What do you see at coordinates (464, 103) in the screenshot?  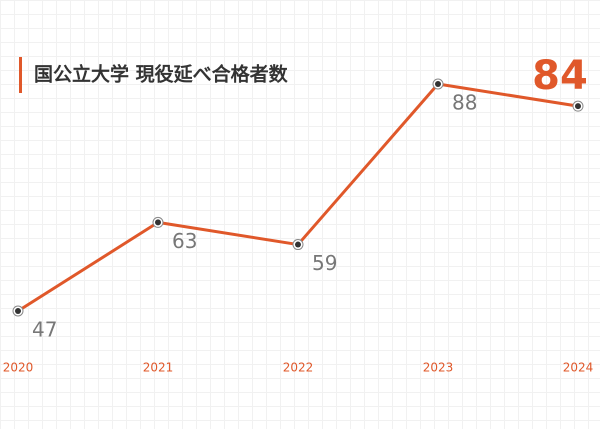 I see `data-label: 88` at bounding box center [464, 103].